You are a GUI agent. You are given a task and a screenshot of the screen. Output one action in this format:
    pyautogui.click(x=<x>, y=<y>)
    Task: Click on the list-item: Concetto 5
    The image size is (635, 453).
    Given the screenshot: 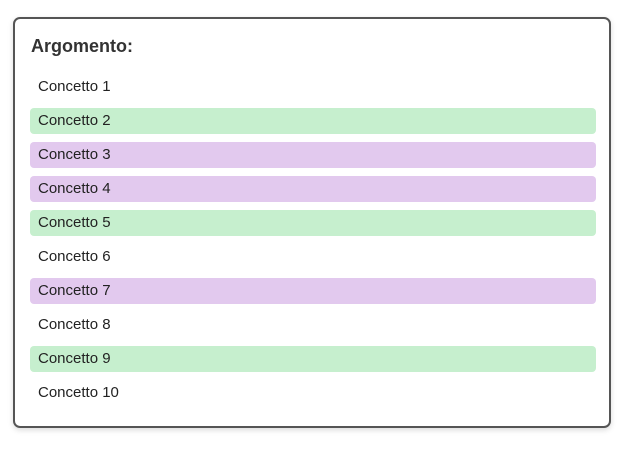 What is the action you would take?
    pyautogui.click(x=313, y=223)
    